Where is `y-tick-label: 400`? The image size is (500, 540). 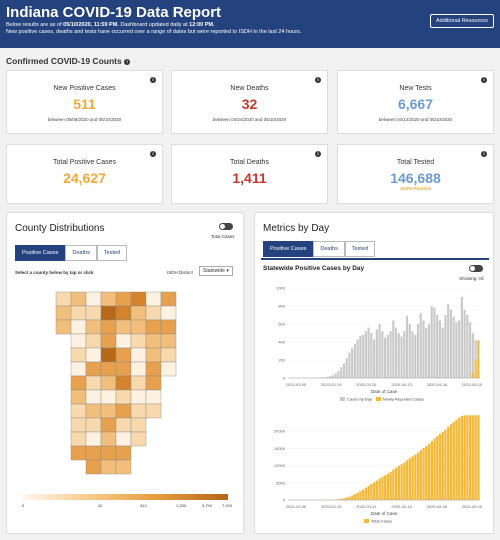
y-tick-label: 400 is located at coordinates (281, 342).